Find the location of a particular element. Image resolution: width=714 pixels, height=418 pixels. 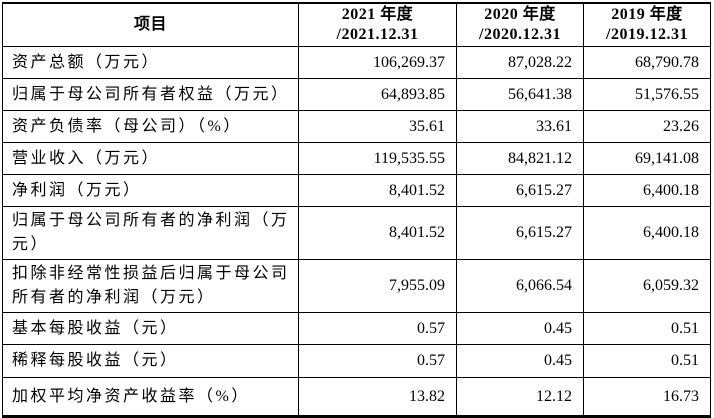

table-row: 资产负债率（母公司）（%） 35.61 33.61 23.26 is located at coordinates (356, 126).